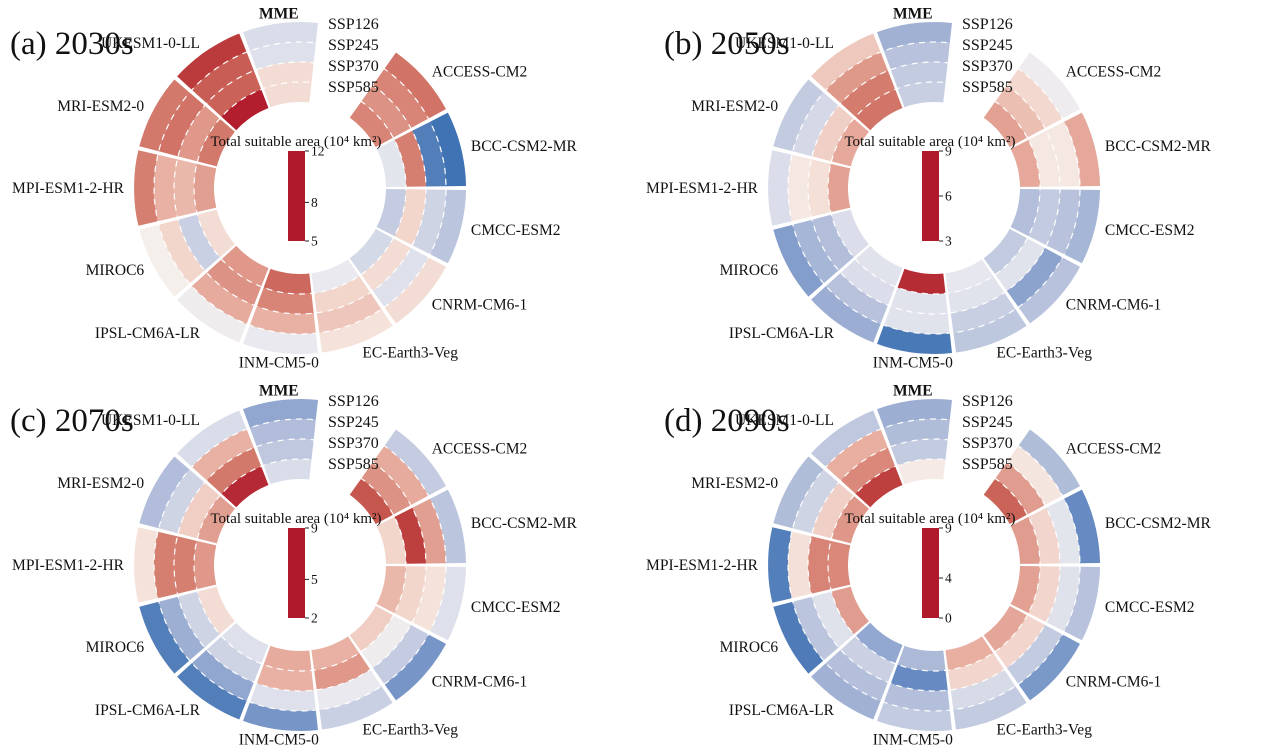 Image resolution: width=1268 pixels, height=753 pixels. I want to click on colorbar-tick-label: 0, so click(948, 618).